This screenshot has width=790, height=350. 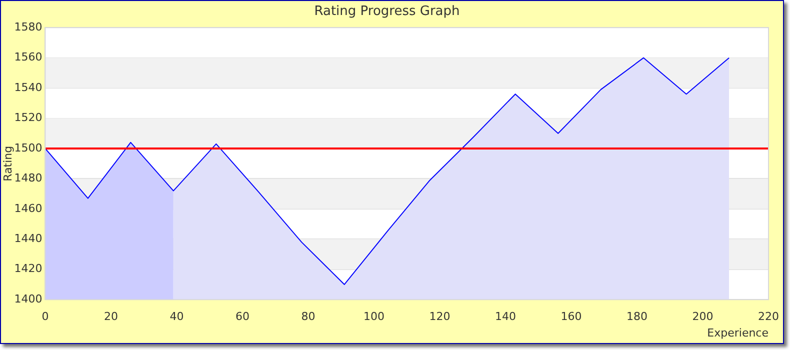 What do you see at coordinates (28, 178) in the screenshot?
I see `y-tick-label: 1480` at bounding box center [28, 178].